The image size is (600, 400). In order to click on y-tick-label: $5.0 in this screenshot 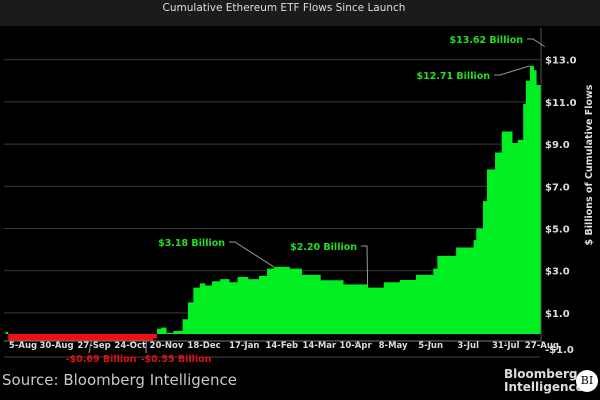, I will do `click(557, 230)`.